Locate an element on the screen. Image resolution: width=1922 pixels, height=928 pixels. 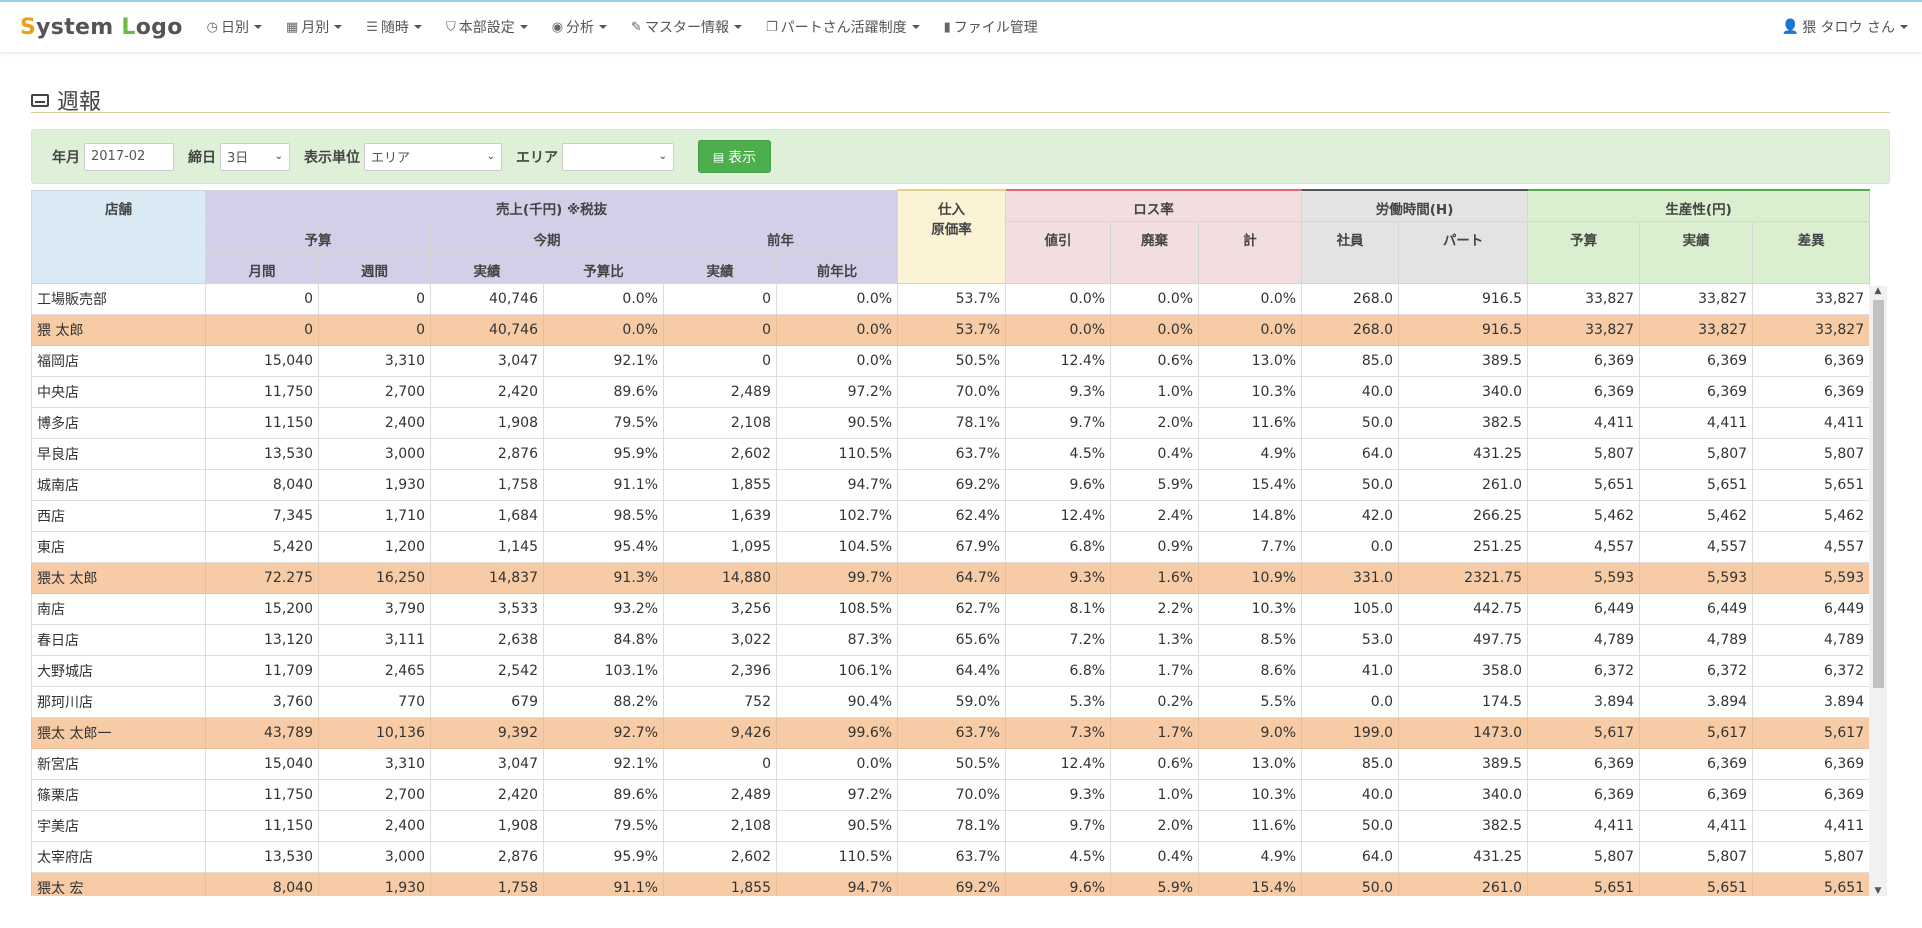
table-cell: 442.75 is located at coordinates (1463, 608).